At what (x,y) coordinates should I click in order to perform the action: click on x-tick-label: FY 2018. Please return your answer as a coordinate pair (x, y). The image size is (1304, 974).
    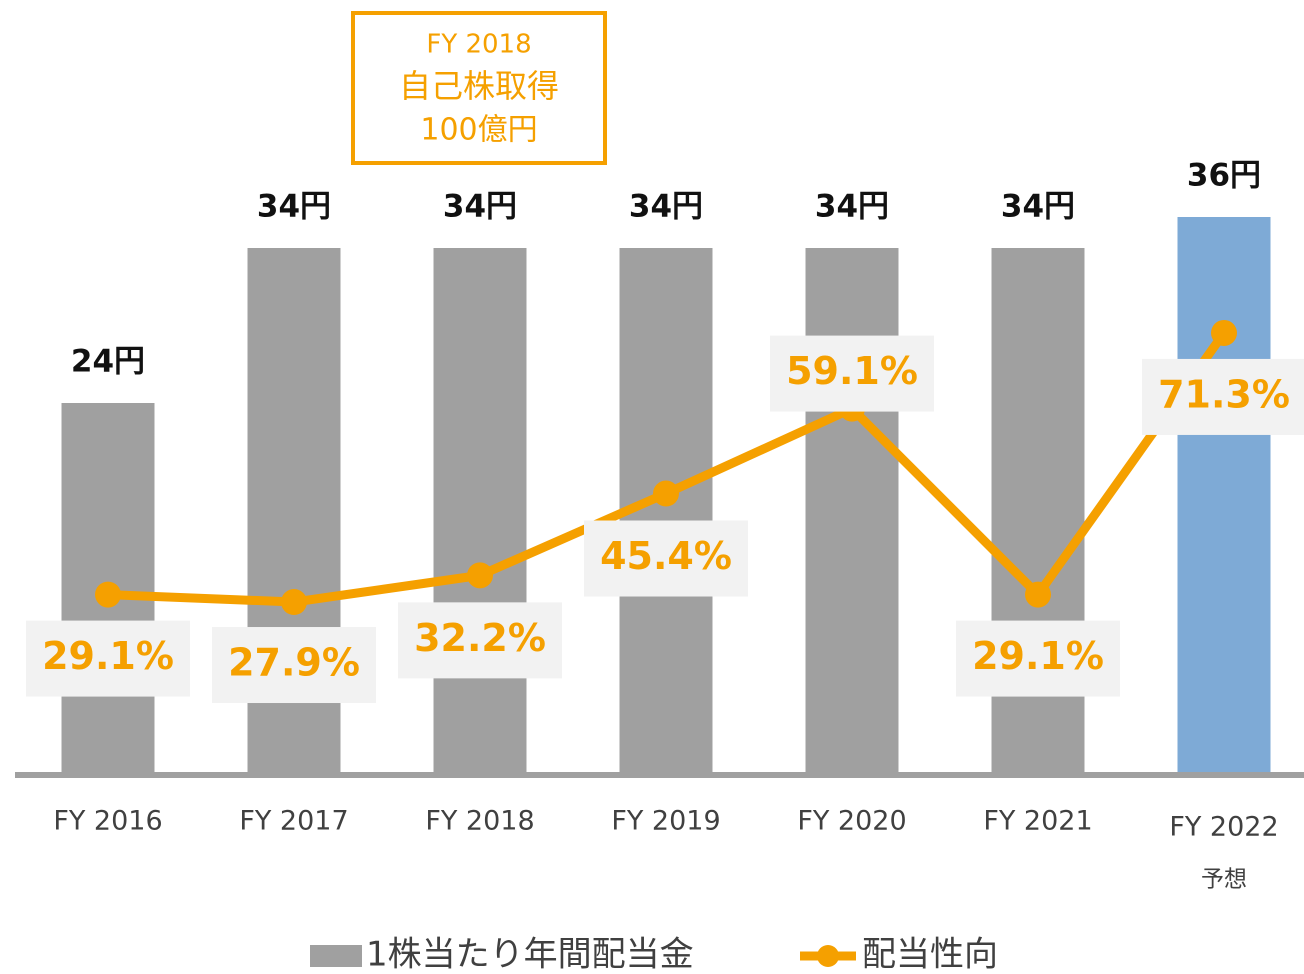
    Looking at the image, I should click on (479, 821).